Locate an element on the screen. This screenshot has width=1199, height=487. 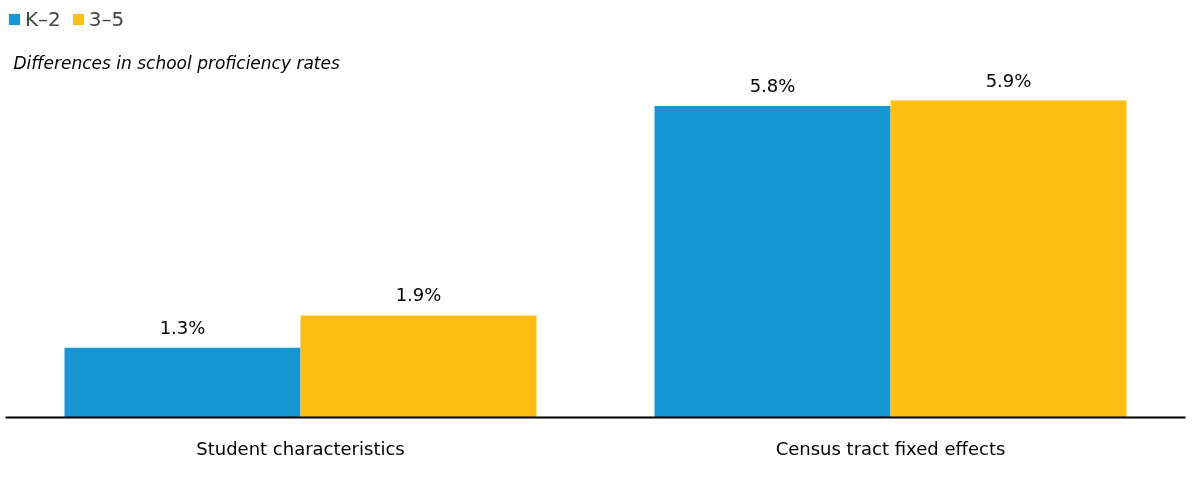
x-tick-label: Student characteristics is located at coordinates (300, 448).